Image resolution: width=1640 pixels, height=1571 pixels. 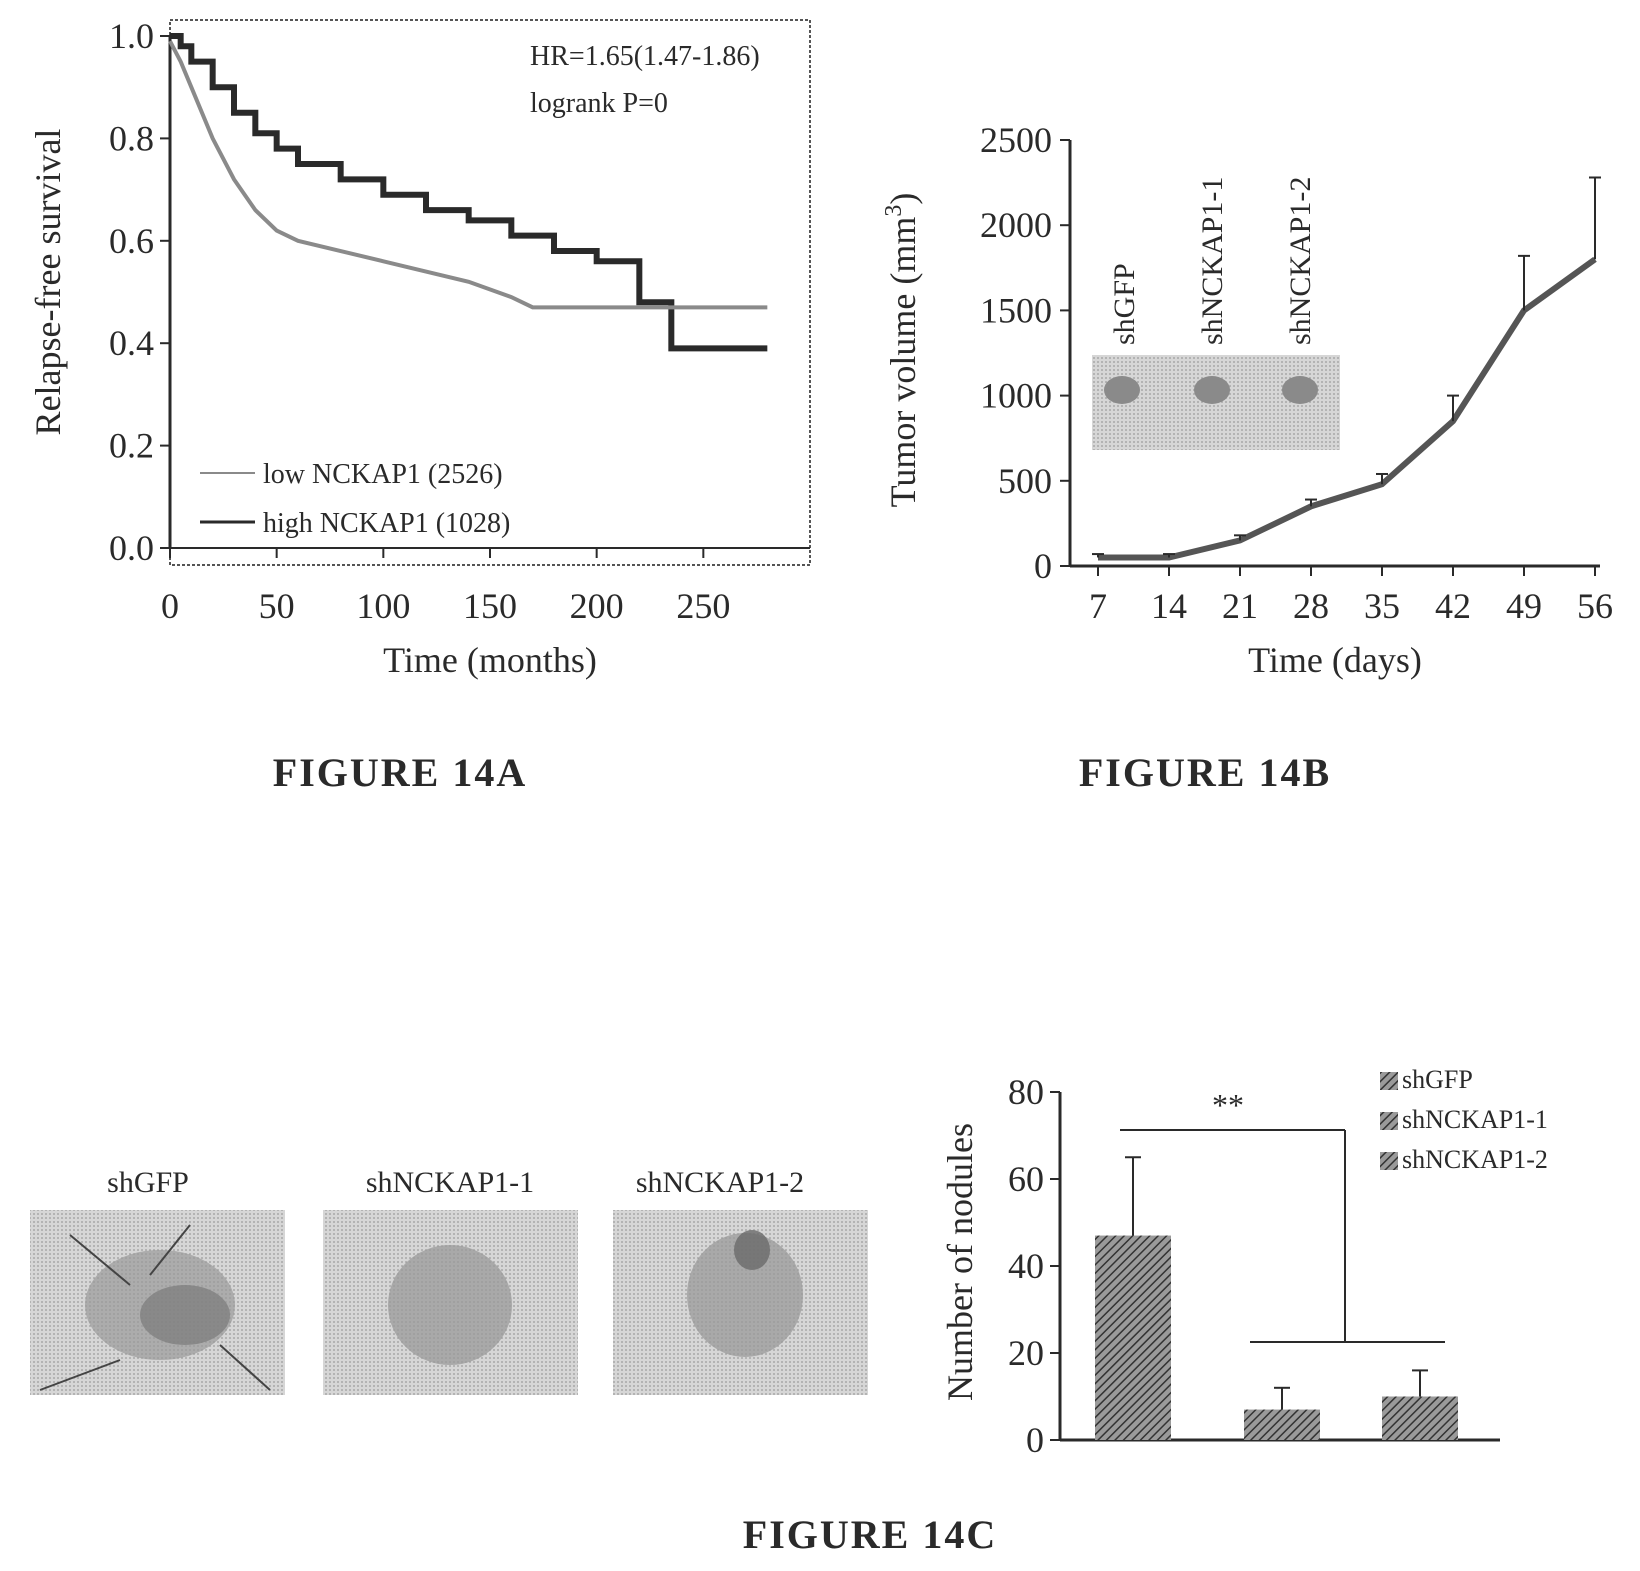 I want to click on panel-a-ytick-label: 0.2, so click(x=131, y=446).